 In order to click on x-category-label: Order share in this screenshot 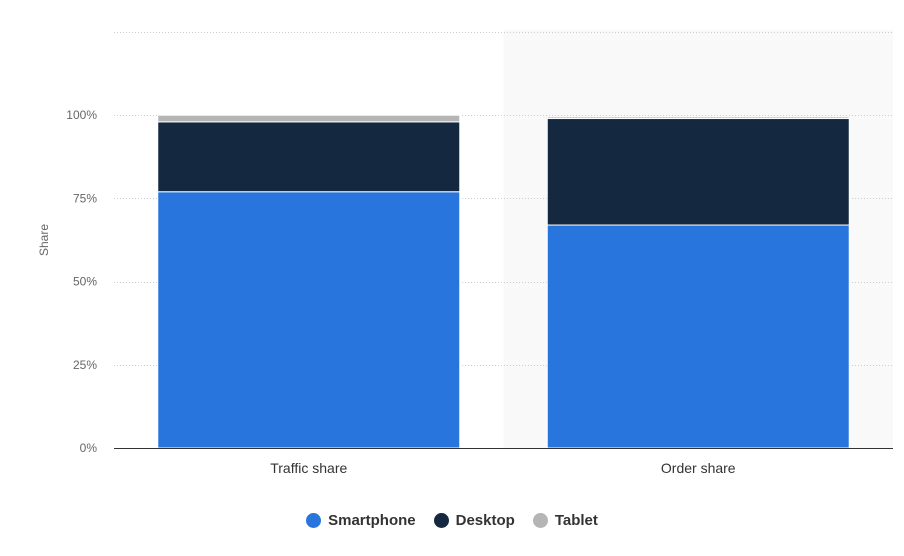, I will do `click(698, 468)`.